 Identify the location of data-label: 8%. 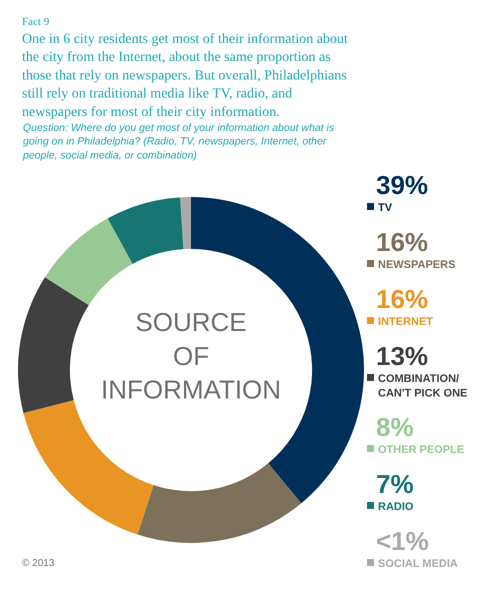
(395, 427).